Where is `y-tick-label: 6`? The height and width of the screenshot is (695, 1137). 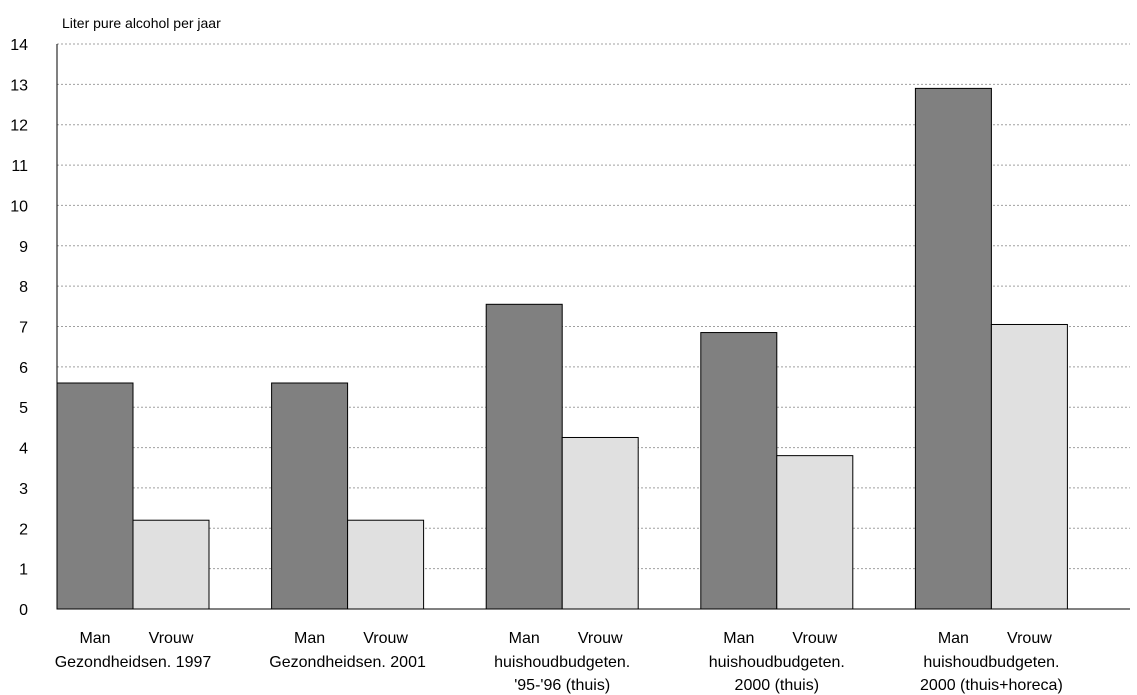
y-tick-label: 6 is located at coordinates (23, 368).